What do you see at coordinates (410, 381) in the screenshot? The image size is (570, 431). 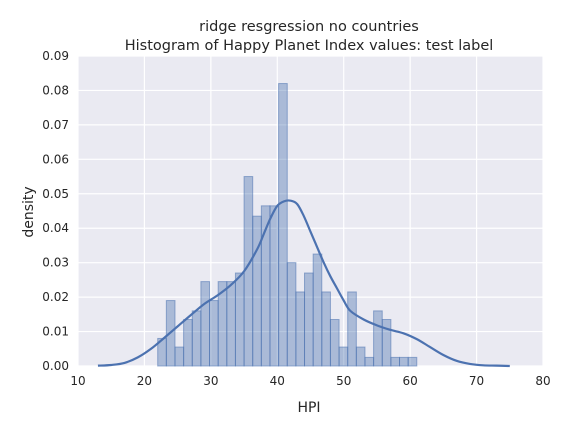 I see `x-tick-label: 60` at bounding box center [410, 381].